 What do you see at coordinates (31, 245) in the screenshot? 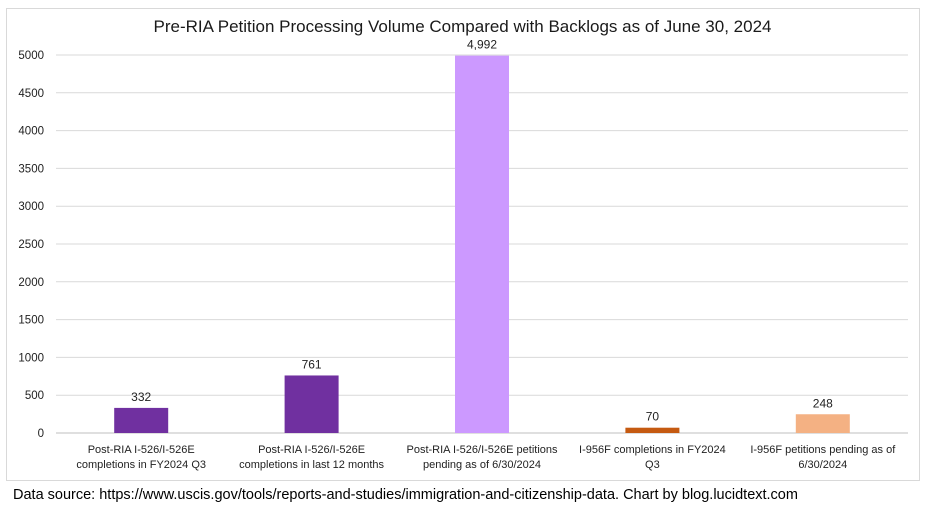
I see `y-tick-label: 2500` at bounding box center [31, 245].